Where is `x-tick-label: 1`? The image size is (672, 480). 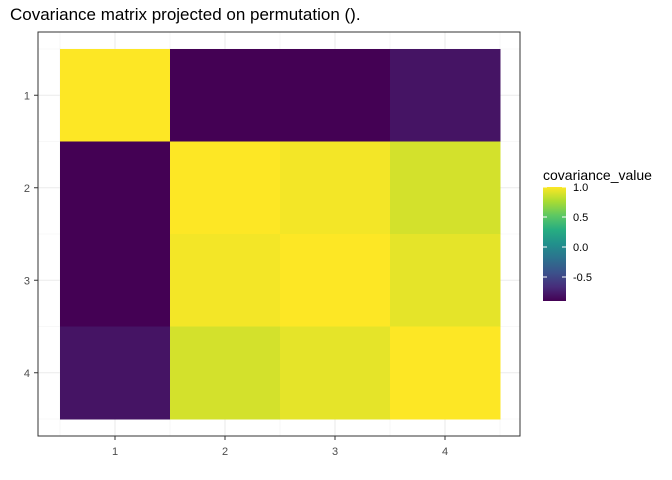 x-tick-label: 1 is located at coordinates (115, 452).